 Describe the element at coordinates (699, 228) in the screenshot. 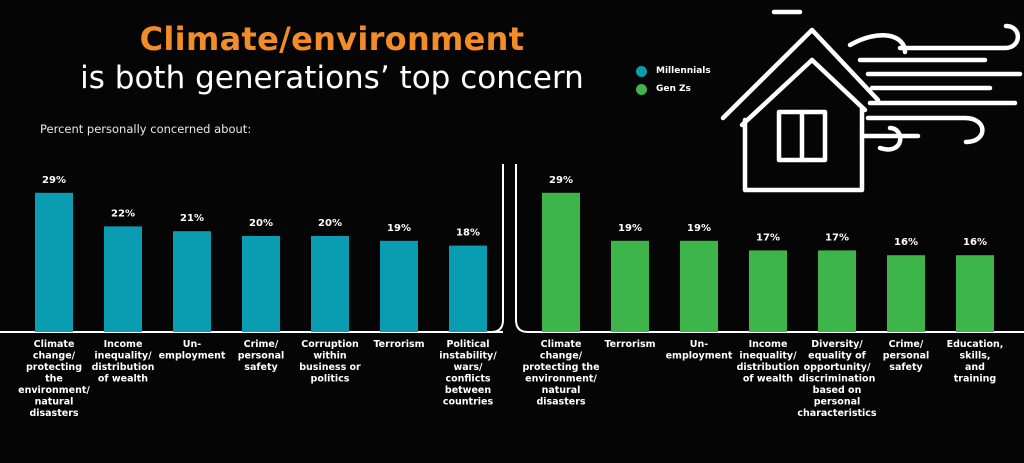

I see `value-label-1-2: 19%` at that location.